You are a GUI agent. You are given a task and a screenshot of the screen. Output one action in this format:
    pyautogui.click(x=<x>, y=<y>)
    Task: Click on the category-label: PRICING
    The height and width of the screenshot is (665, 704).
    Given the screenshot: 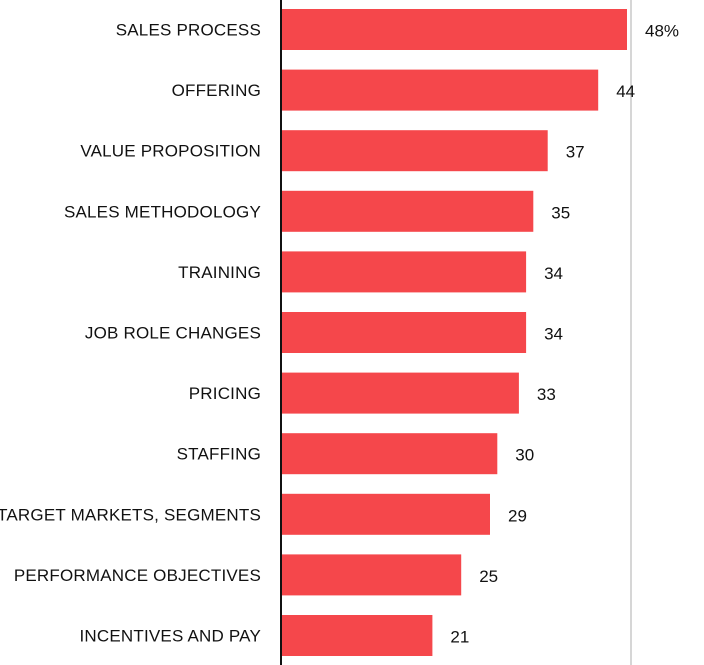 What is the action you would take?
    pyautogui.click(x=225, y=393)
    